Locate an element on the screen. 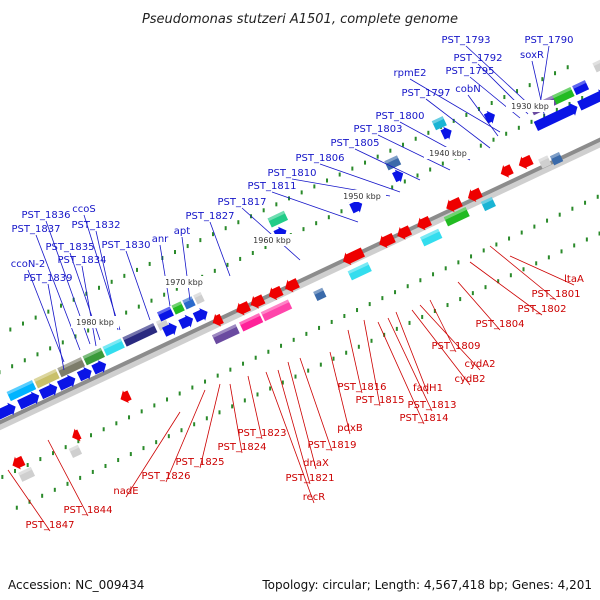 The width and height of the screenshot is (600, 600). gene-label: ccoS is located at coordinates (83, 209).